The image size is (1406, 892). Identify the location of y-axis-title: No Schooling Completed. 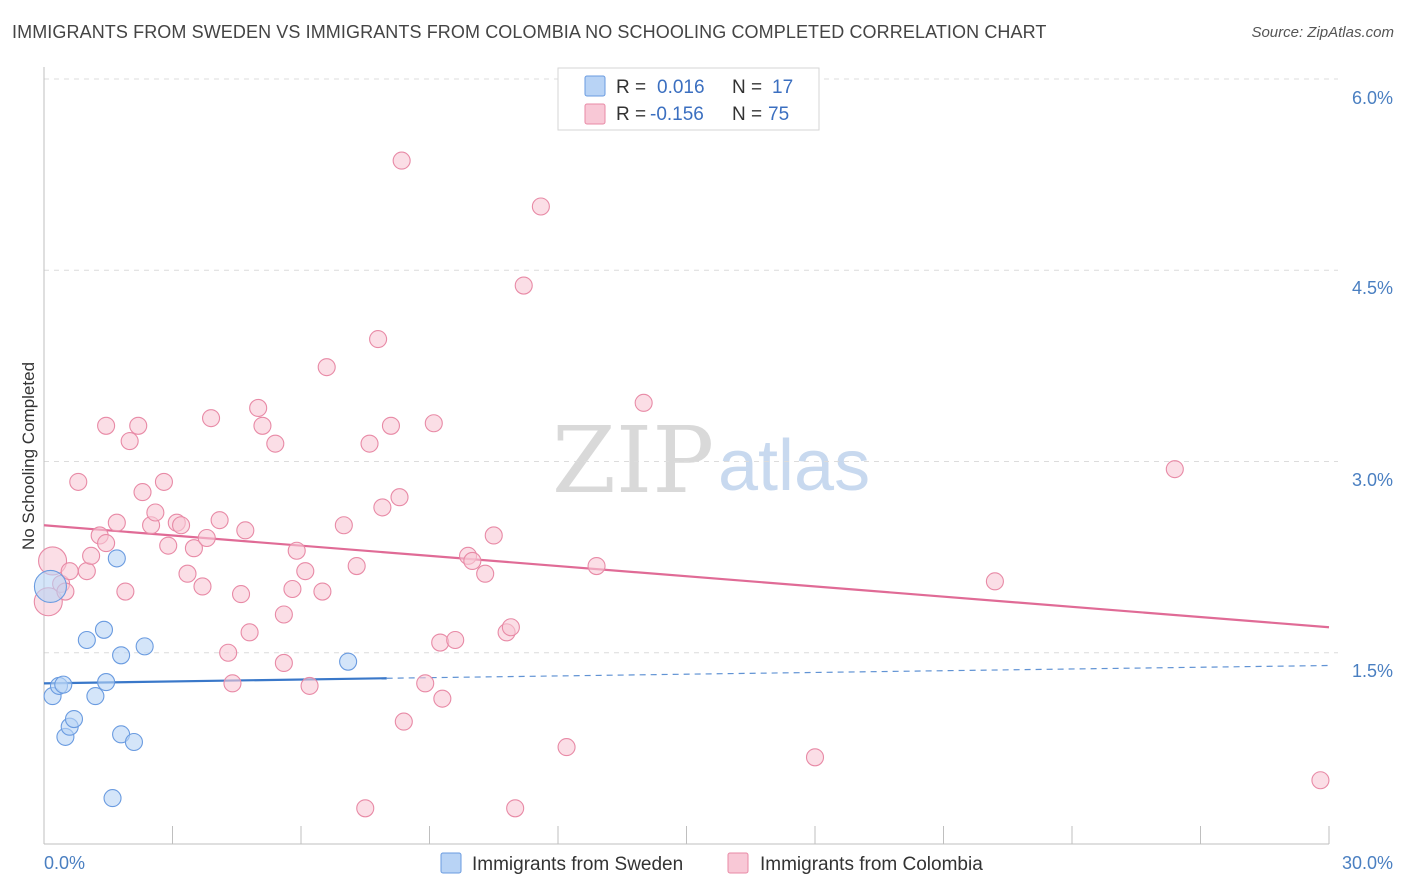
(28, 456).